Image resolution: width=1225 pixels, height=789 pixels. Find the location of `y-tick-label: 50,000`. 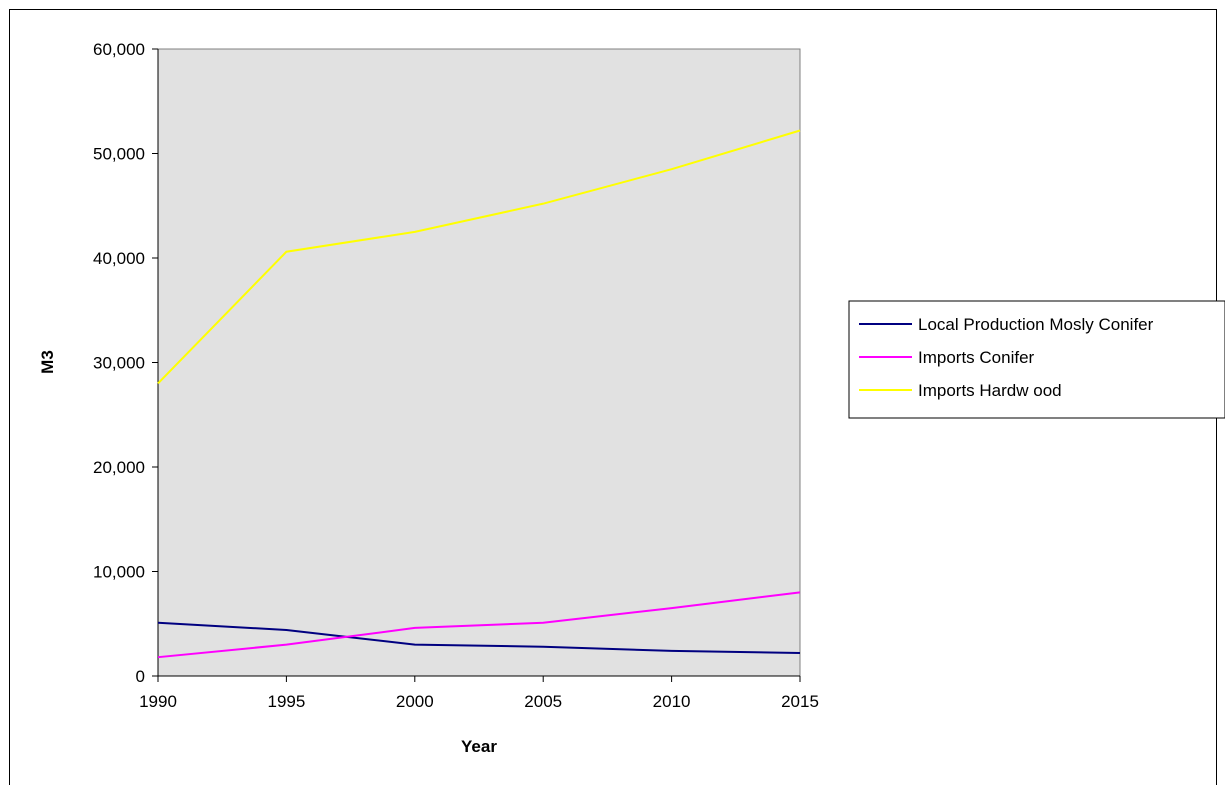

y-tick-label: 50,000 is located at coordinates (119, 154).